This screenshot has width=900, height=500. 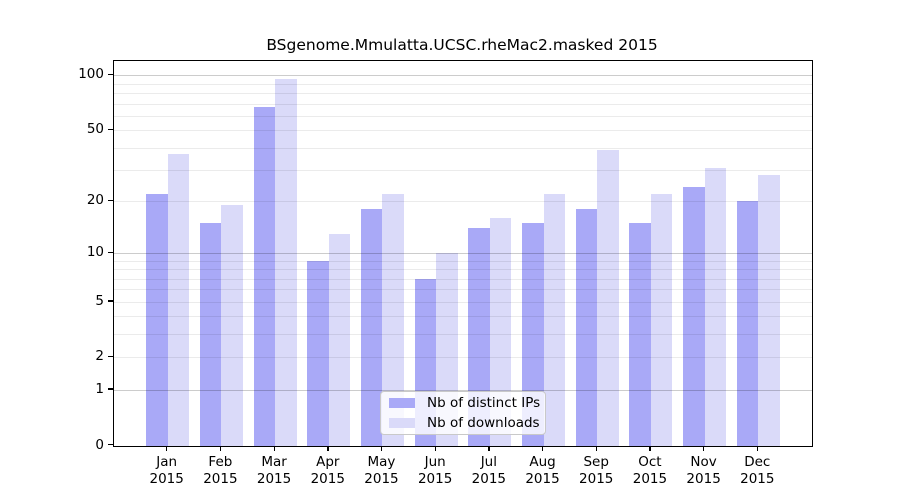 What do you see at coordinates (484, 403) in the screenshot?
I see `legend-label: Nb of distinct IPs` at bounding box center [484, 403].